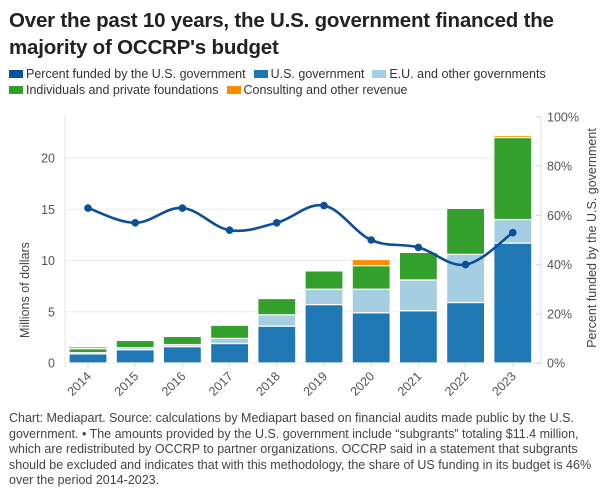 The image size is (616, 502). I want to click on y-tick-label-left: 5, so click(51, 312).